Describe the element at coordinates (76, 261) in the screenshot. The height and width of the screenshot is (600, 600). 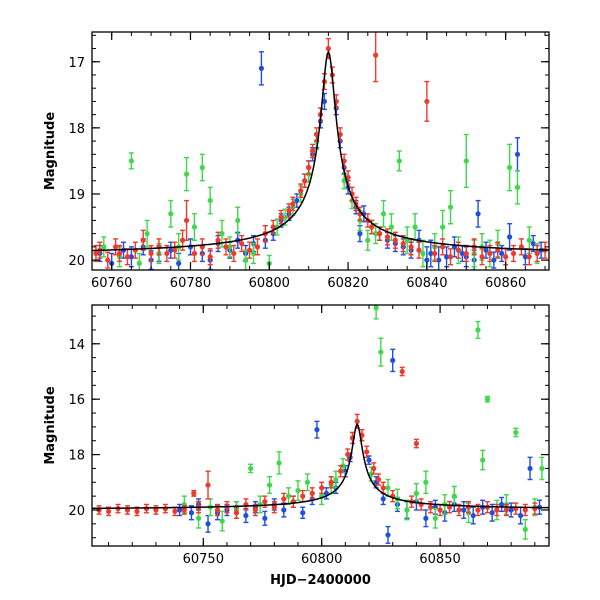
I see `y-tick-label: 20` at that location.